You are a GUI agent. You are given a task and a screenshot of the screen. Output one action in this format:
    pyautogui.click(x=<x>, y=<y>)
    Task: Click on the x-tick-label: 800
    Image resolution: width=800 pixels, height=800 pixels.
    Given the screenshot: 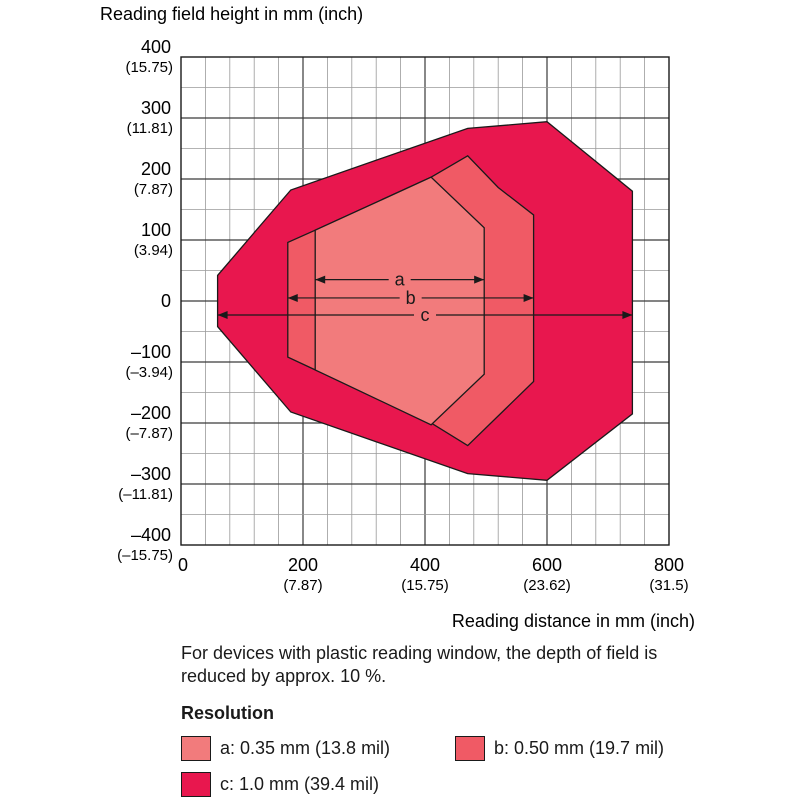 What is the action you would take?
    pyautogui.click(x=669, y=565)
    